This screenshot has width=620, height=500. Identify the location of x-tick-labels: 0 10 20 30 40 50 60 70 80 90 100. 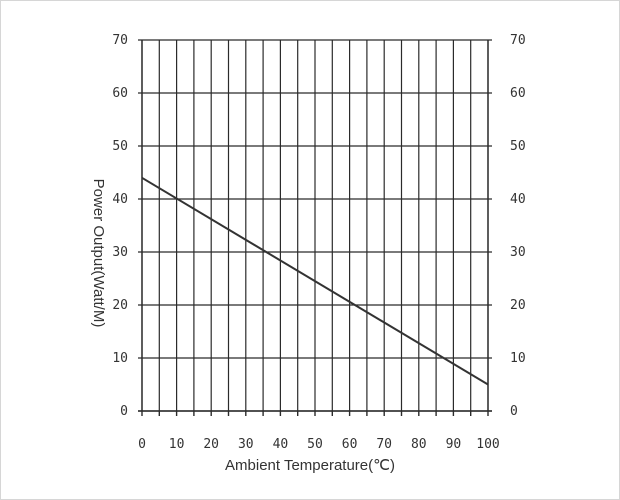
(319, 444).